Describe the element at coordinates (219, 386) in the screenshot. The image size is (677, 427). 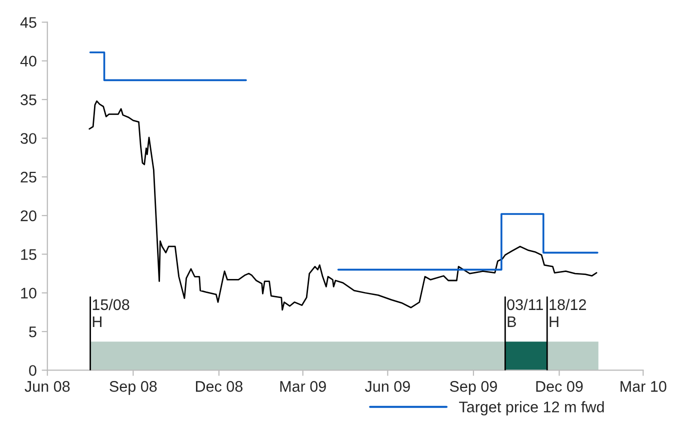
I see `x-tick-label: Dec 08` at that location.